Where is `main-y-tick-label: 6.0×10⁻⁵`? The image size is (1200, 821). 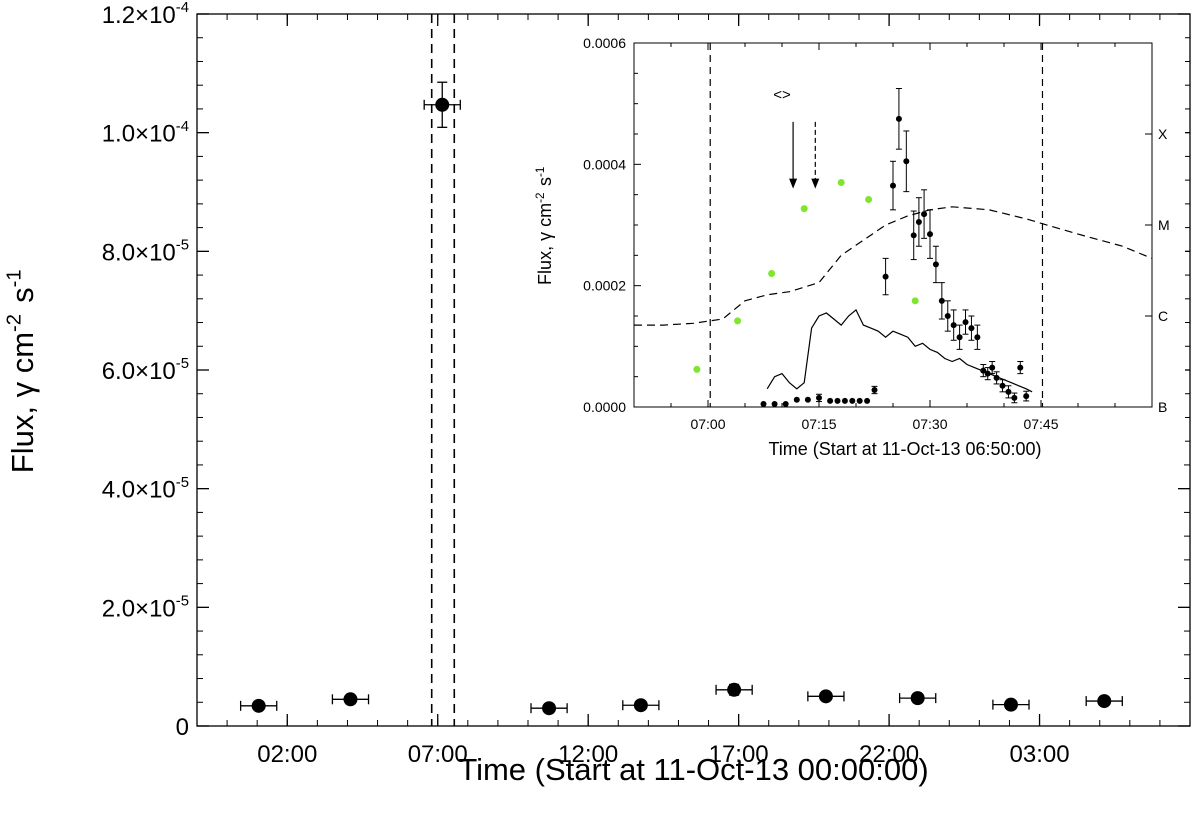 main-y-tick-label: 6.0×10⁻⁵ is located at coordinates (145, 370).